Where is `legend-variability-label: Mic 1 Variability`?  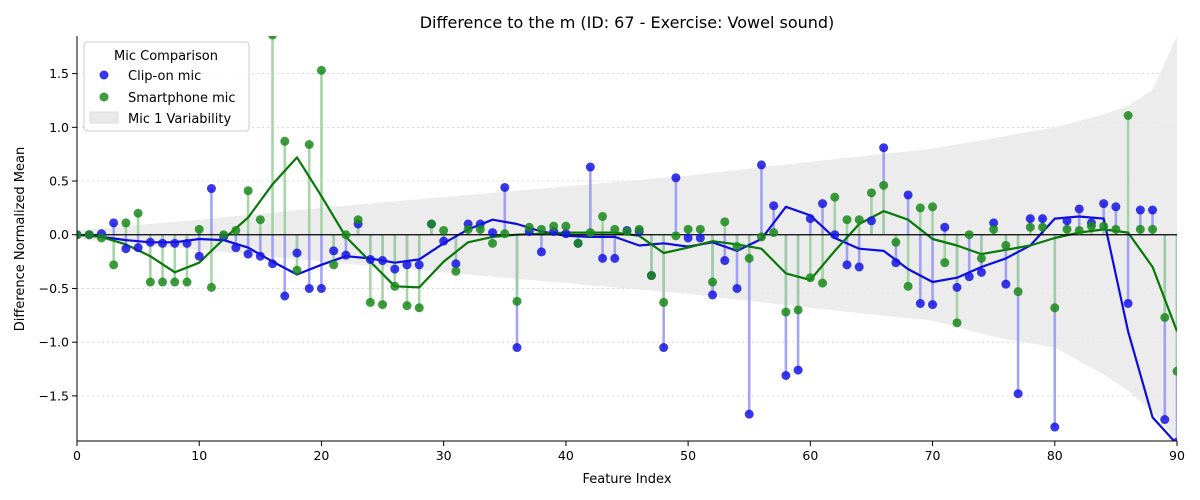 legend-variability-label: Mic 1 Variability is located at coordinates (179, 119).